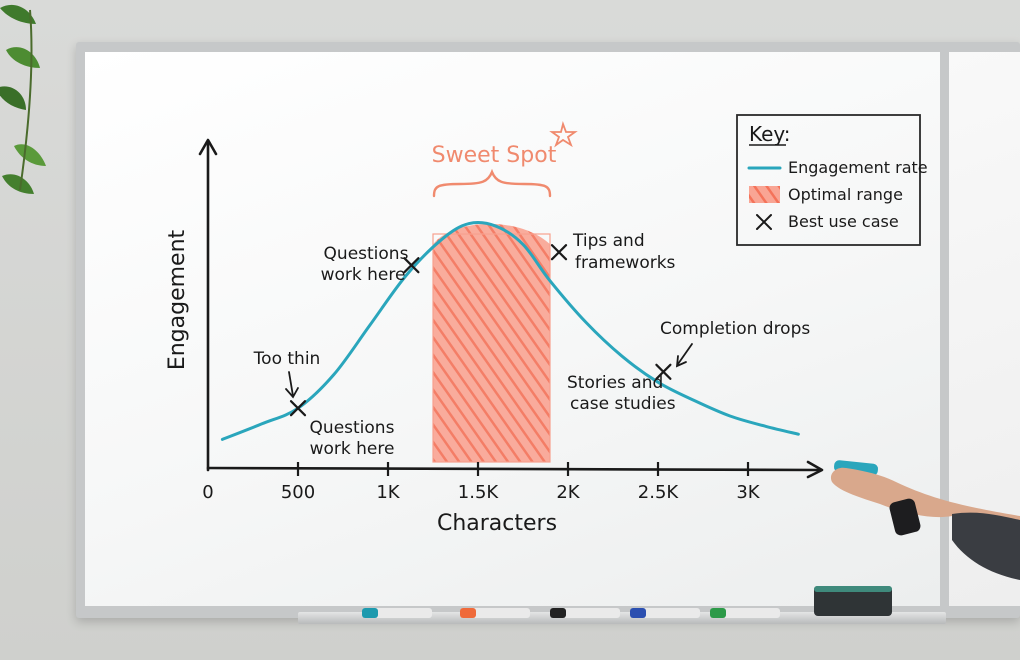  I want to click on legend-box, so click(828, 180).